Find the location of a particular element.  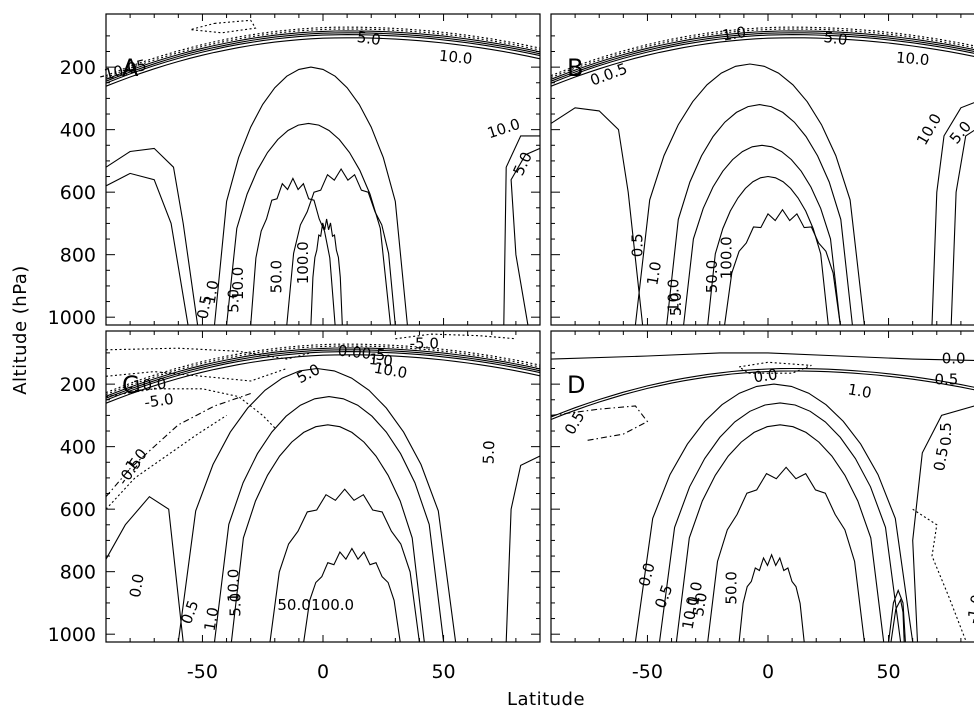

contour-label: -10.0 is located at coordinates (147, 385).